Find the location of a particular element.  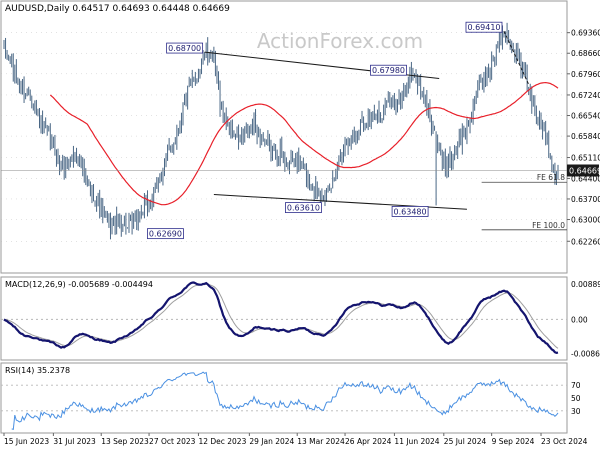

price-annotation: 0.63610 is located at coordinates (303, 208).